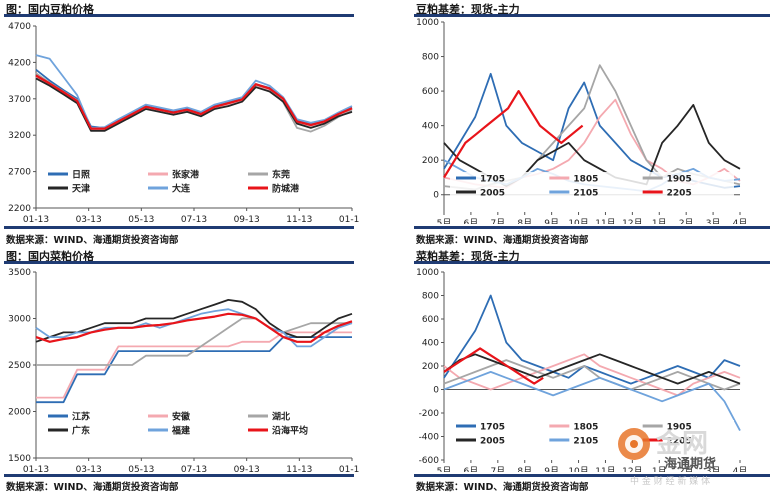 The height and width of the screenshot is (493, 774). What do you see at coordinates (429, 461) in the screenshot?
I see `y-tick-label: -600` at bounding box center [429, 461].